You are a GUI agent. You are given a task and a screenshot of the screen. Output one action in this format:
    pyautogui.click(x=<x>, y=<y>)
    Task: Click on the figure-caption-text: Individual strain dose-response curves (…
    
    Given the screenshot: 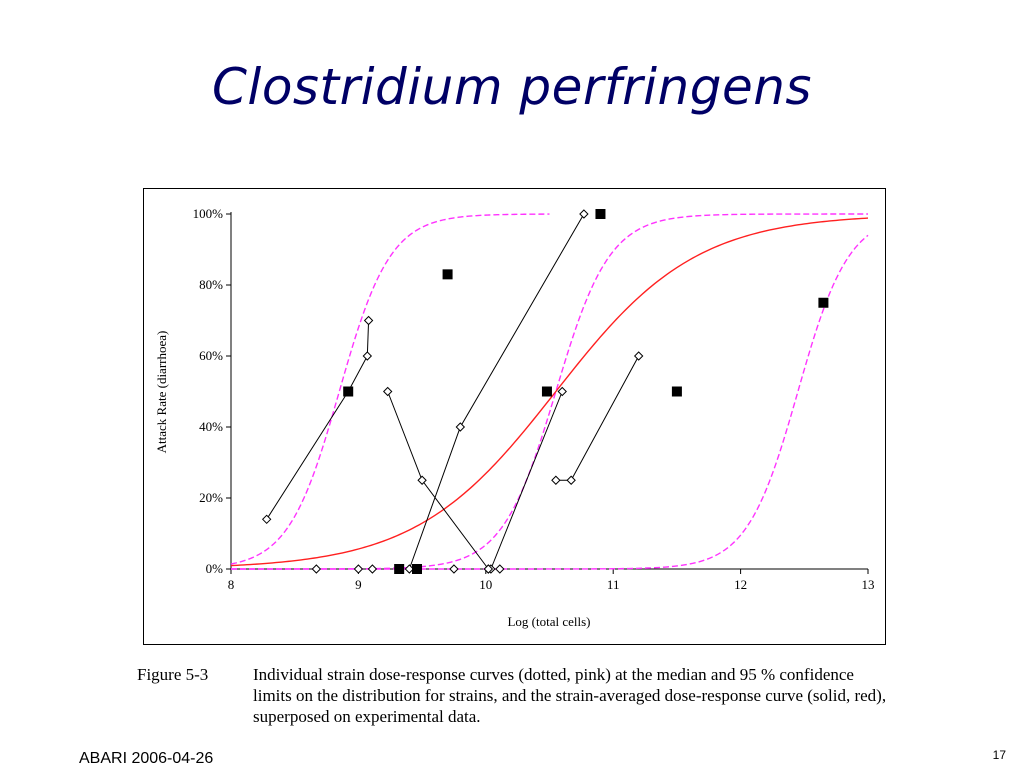 What is the action you would take?
    pyautogui.click(x=570, y=695)
    